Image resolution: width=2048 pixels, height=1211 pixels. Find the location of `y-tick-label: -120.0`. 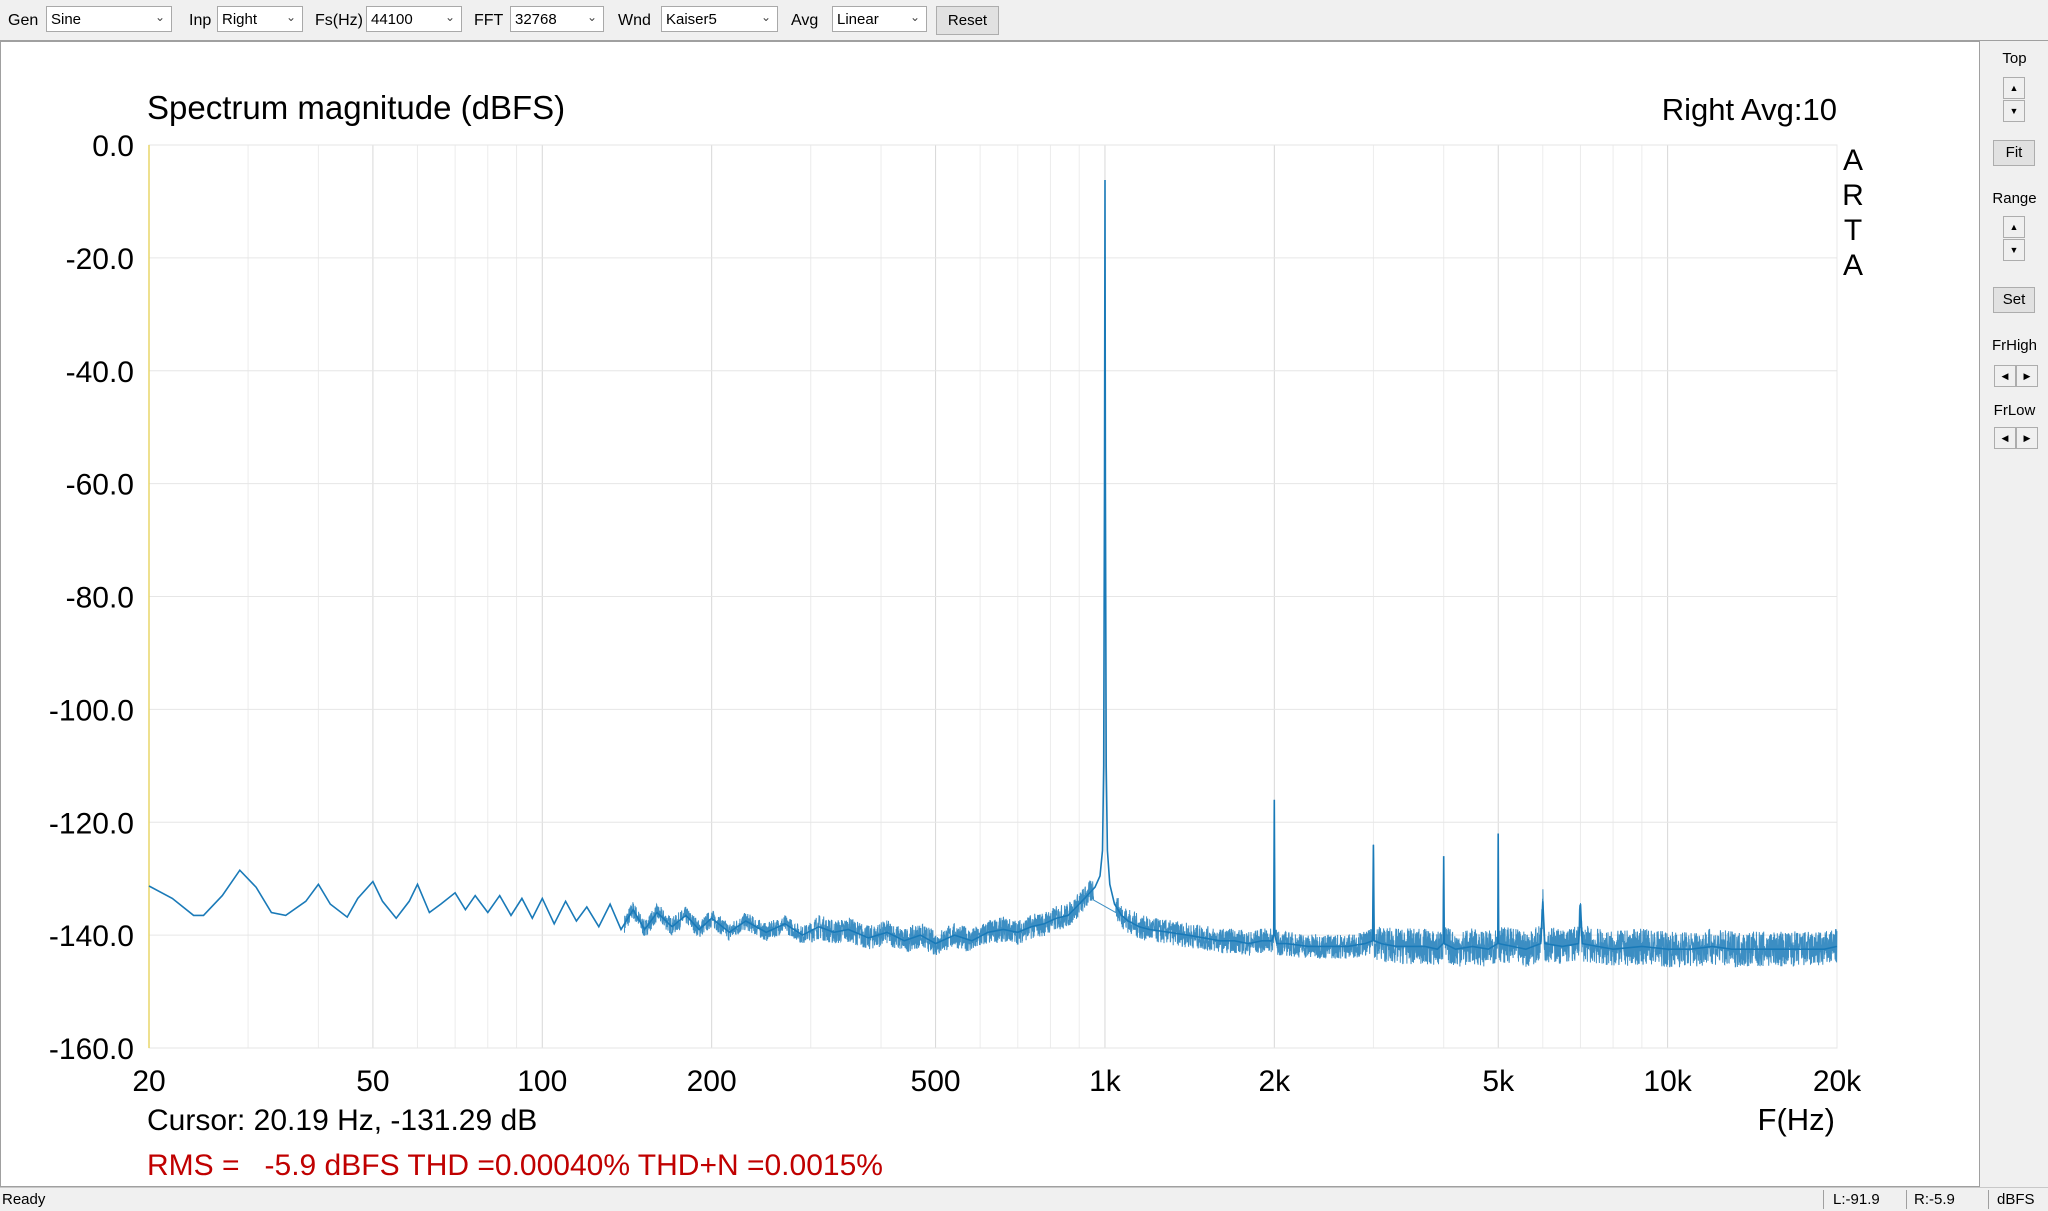

y-tick-label: -120.0 is located at coordinates (91, 823).